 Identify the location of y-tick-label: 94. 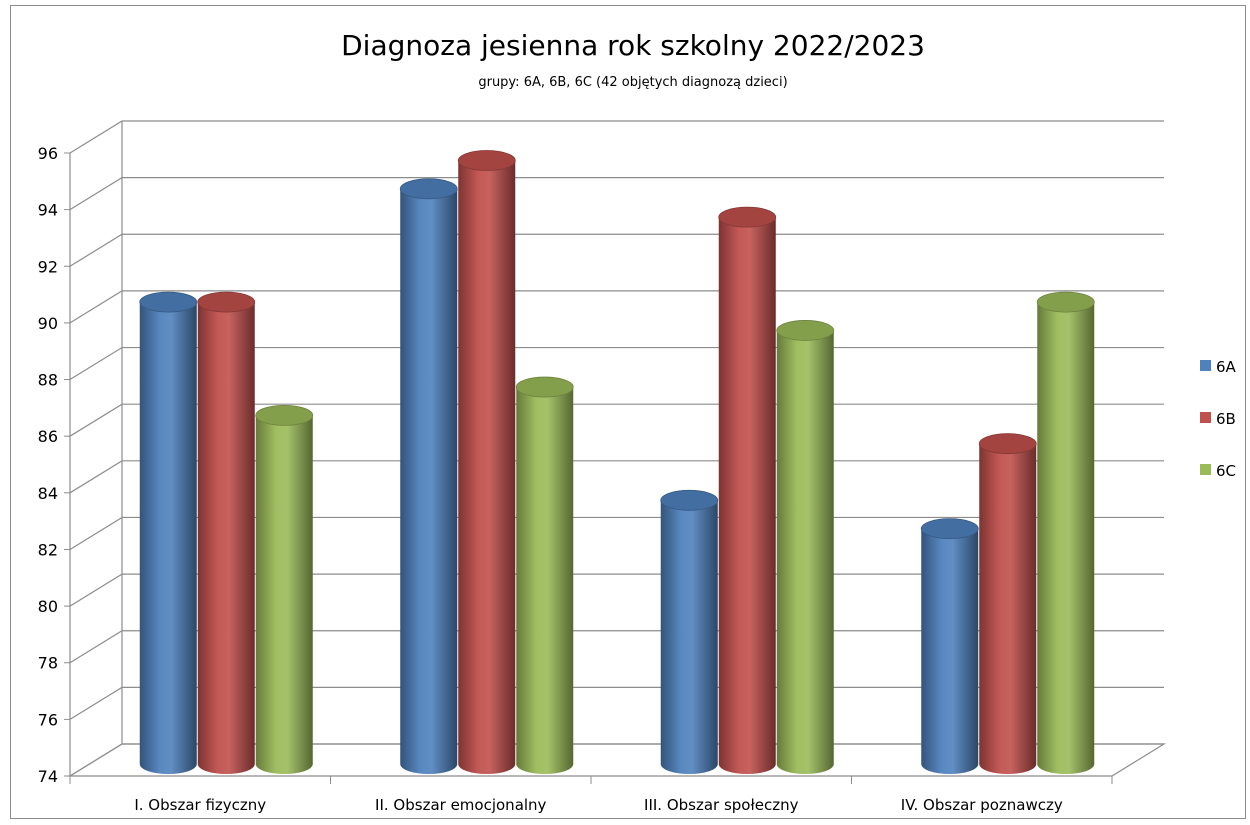
(48, 210).